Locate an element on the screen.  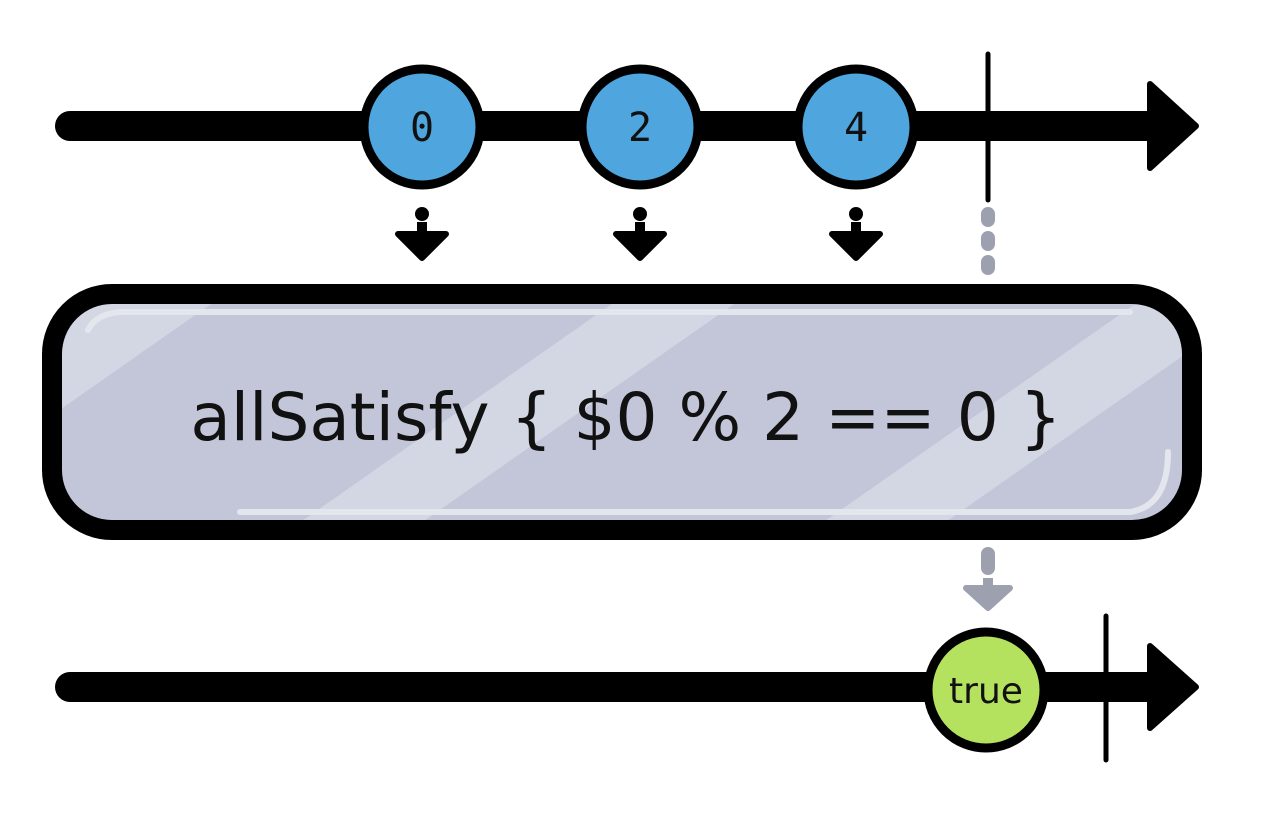
output-marble-label: true is located at coordinates (986, 691).